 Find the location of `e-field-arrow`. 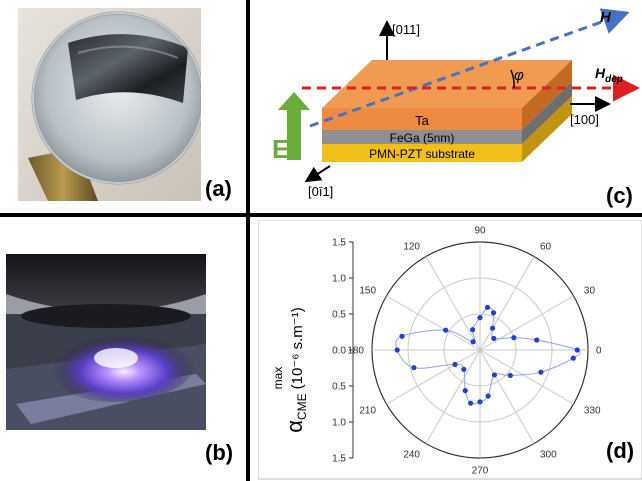

e-field-arrow is located at coordinates (294, 126).